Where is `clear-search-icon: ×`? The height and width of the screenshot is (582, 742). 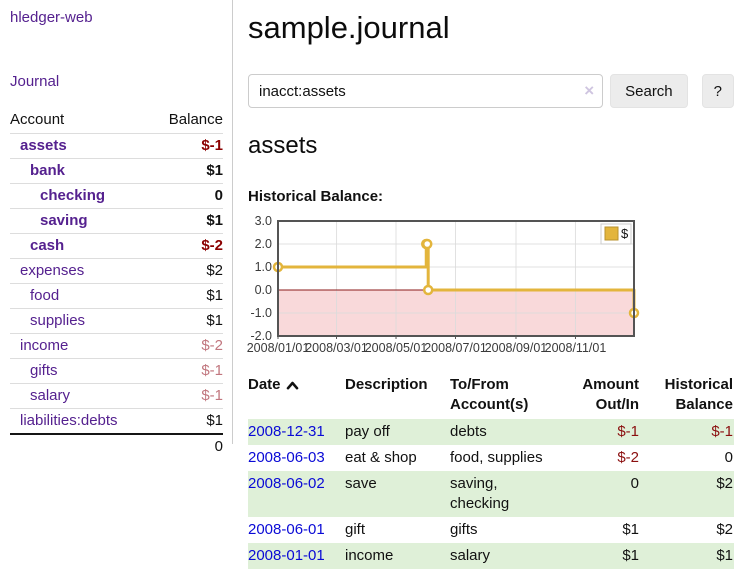 clear-search-icon: × is located at coordinates (589, 90).